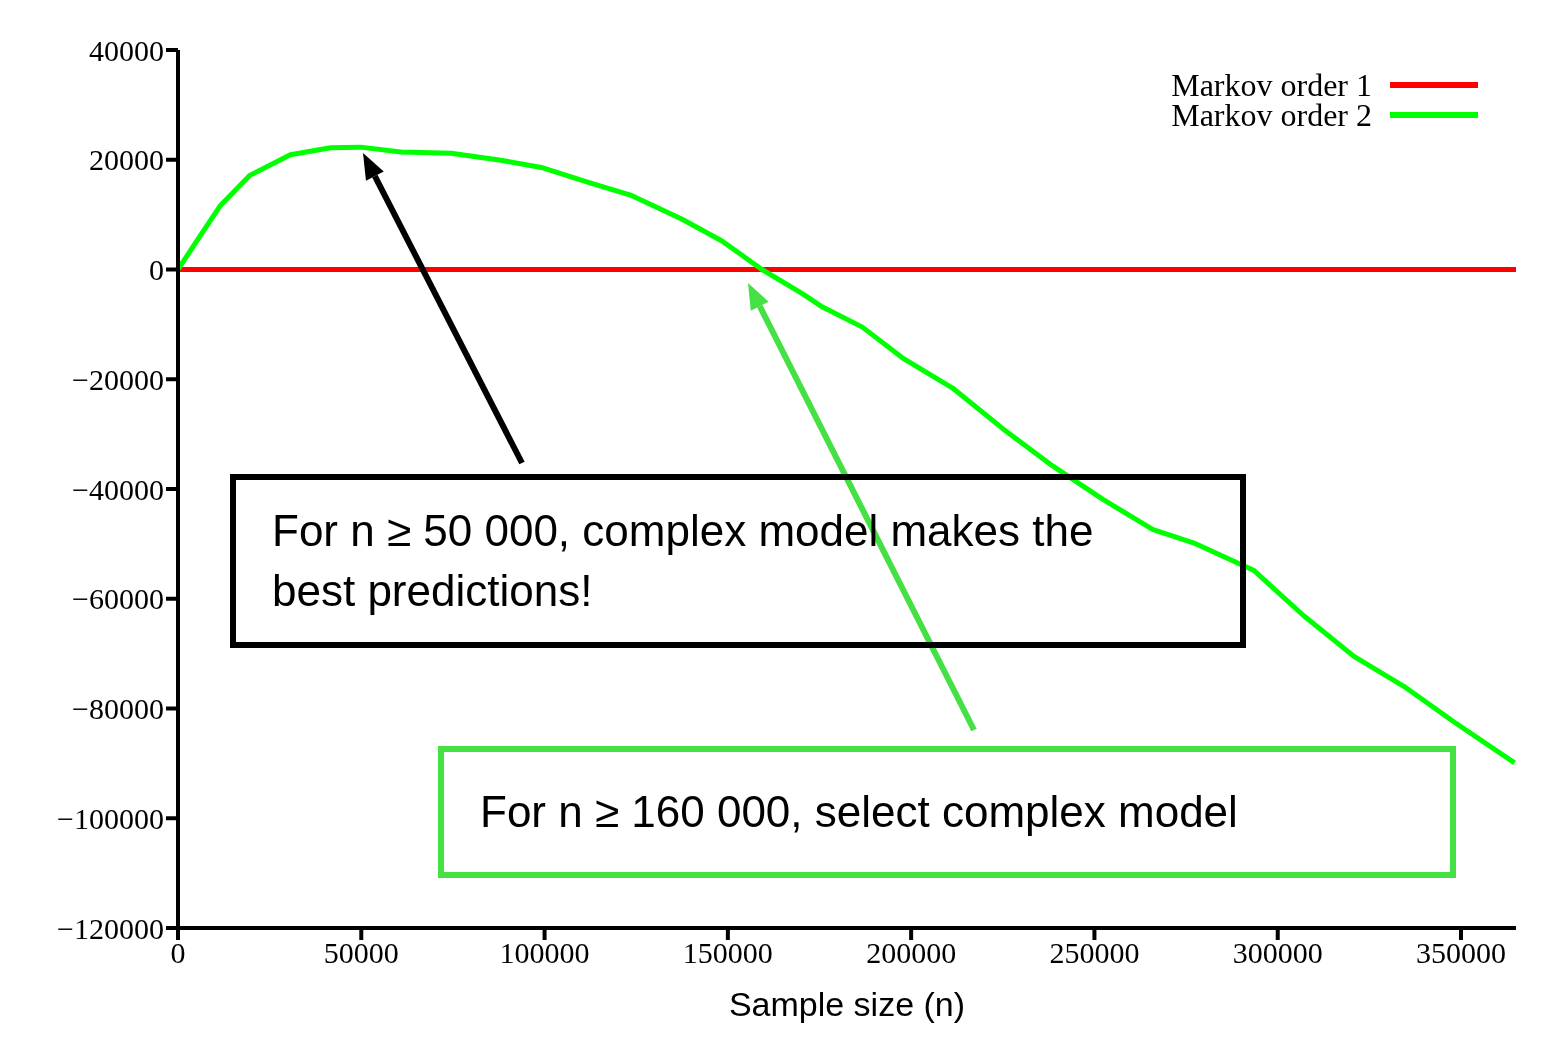  Describe the element at coordinates (110, 928) in the screenshot. I see `y-tick-label: −120000` at that location.